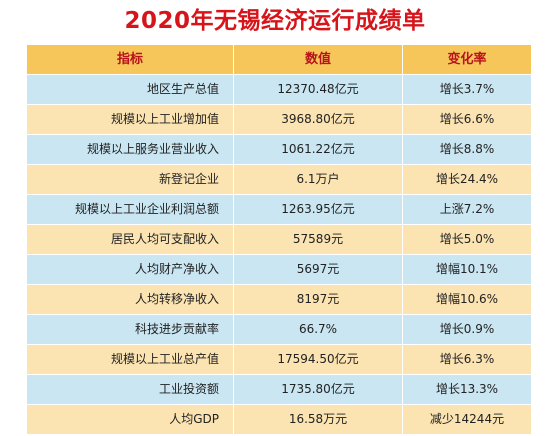 The width and height of the screenshot is (550, 436). What do you see at coordinates (318, 89) in the screenshot?
I see `value-cell: 12370.48亿元` at bounding box center [318, 89].